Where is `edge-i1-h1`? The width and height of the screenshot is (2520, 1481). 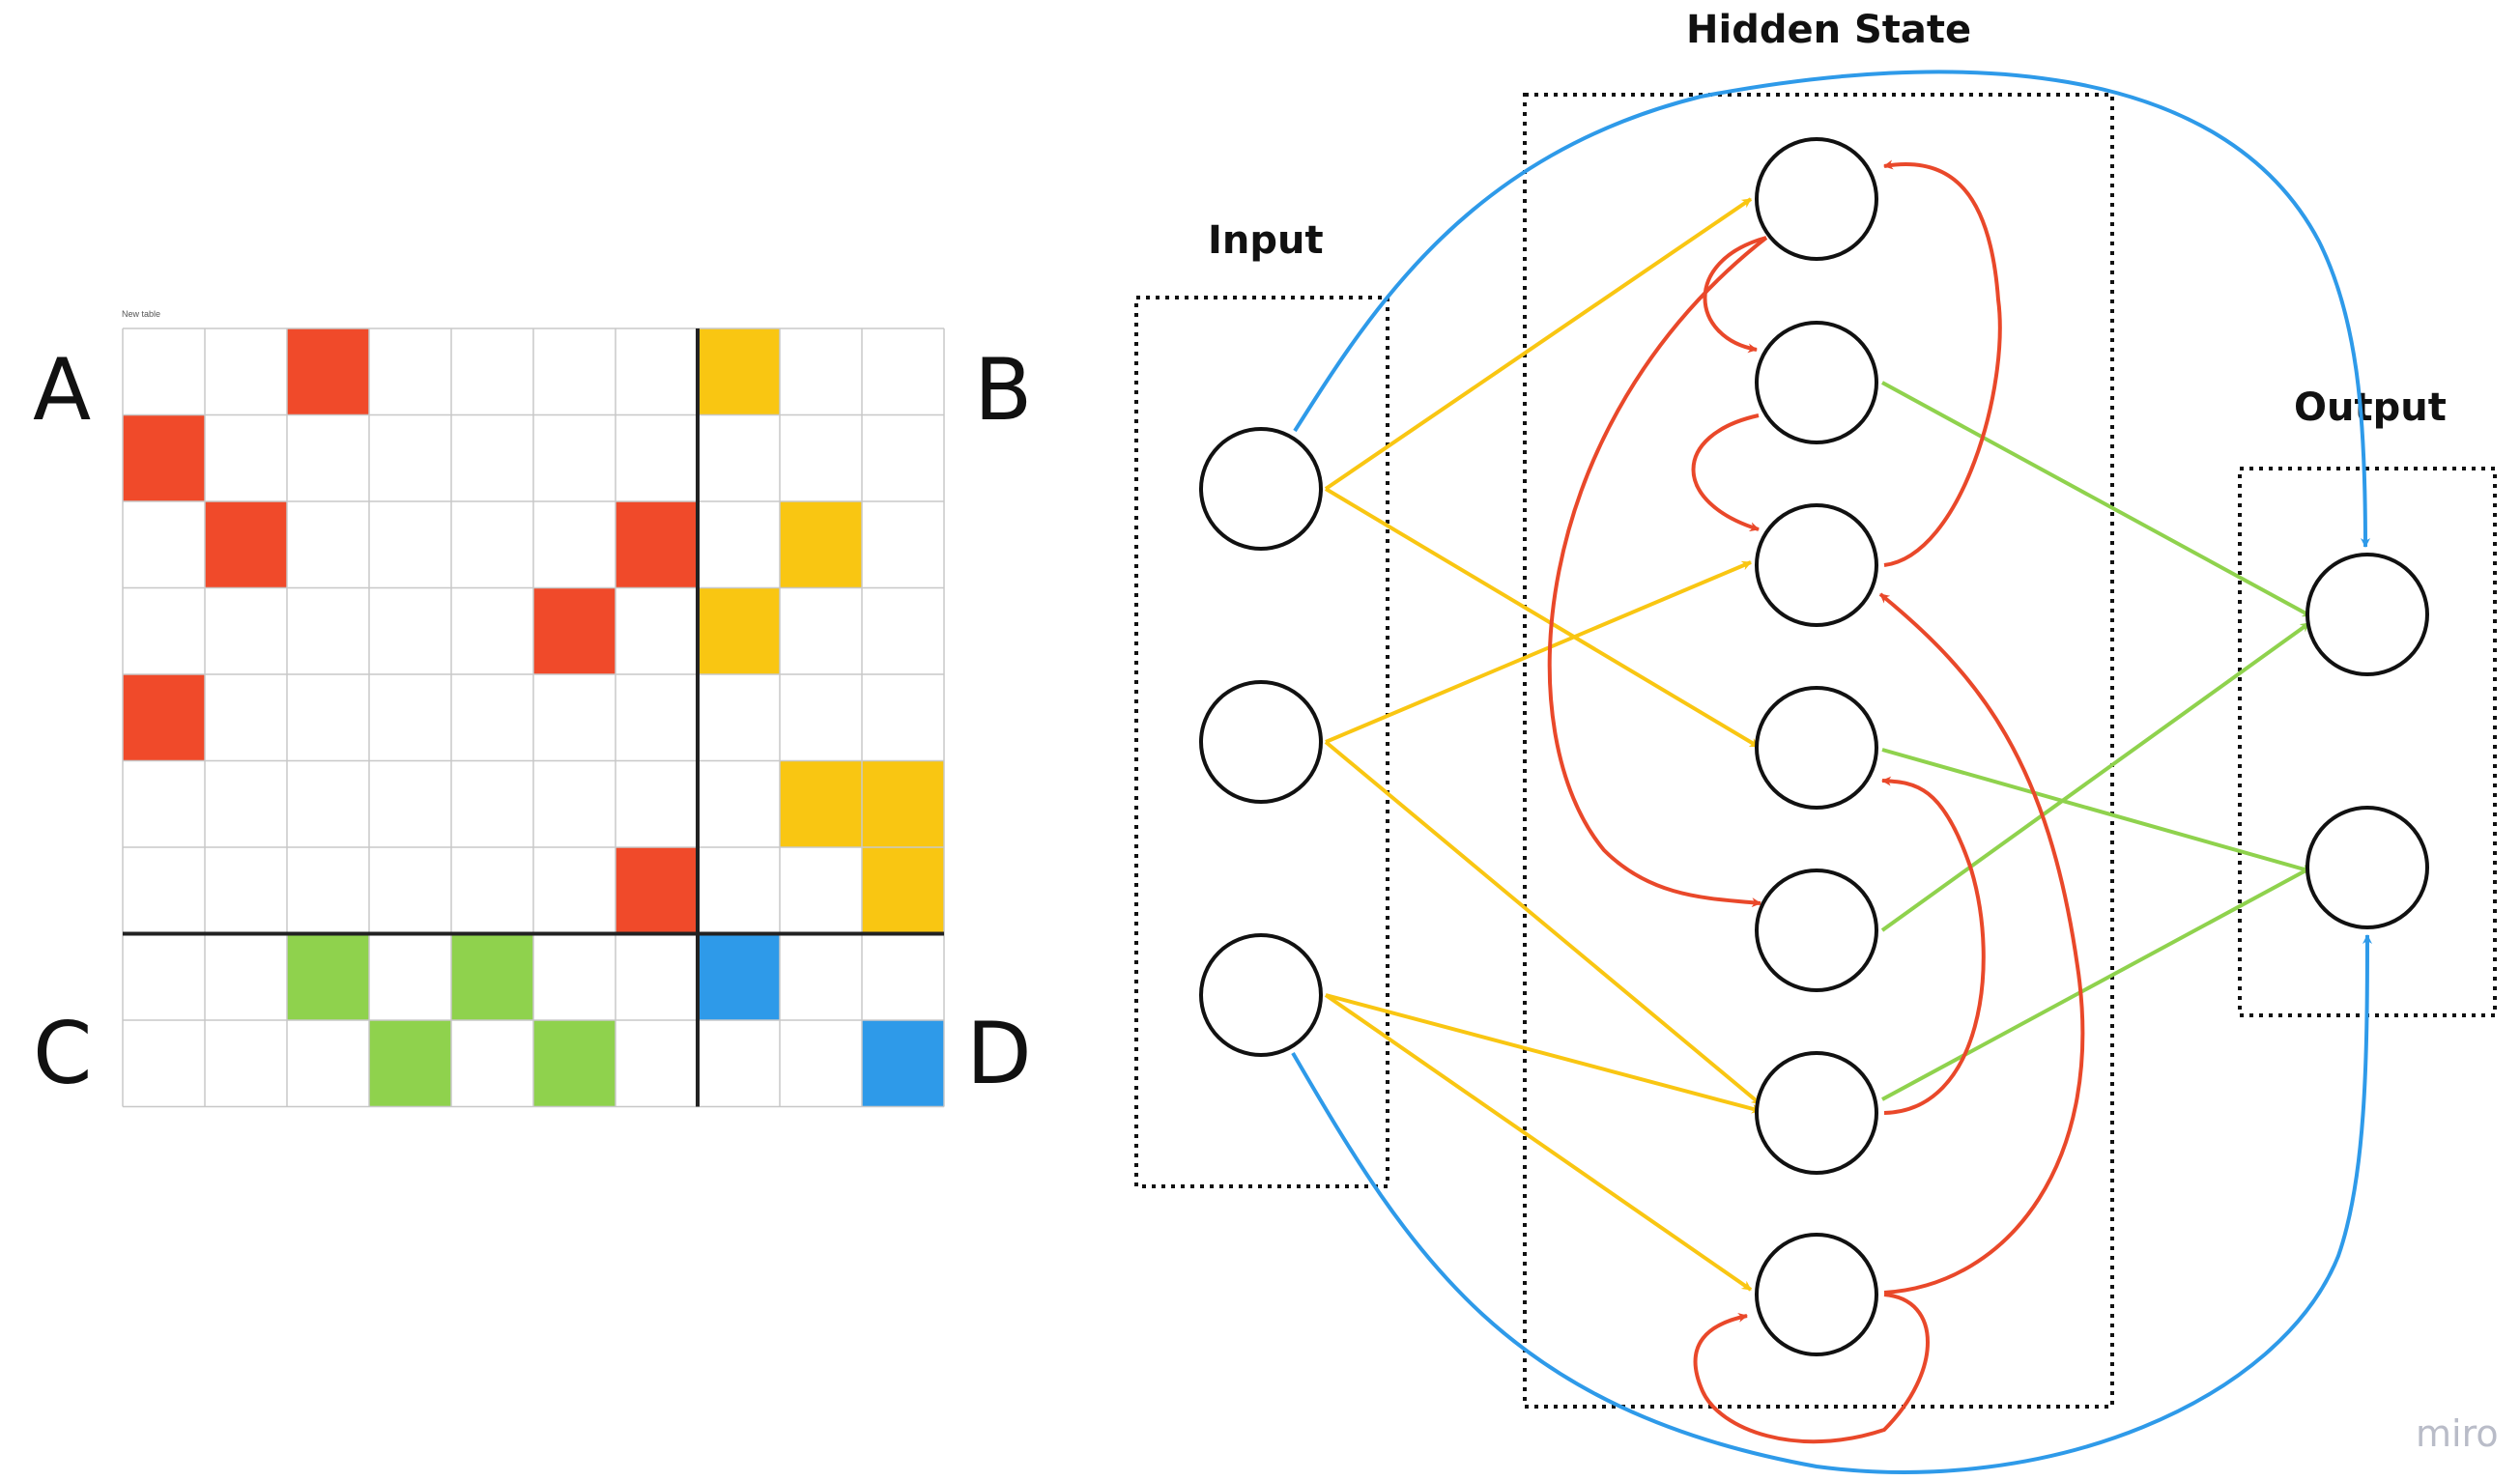 edge-i1-h1 is located at coordinates (1538, 344).